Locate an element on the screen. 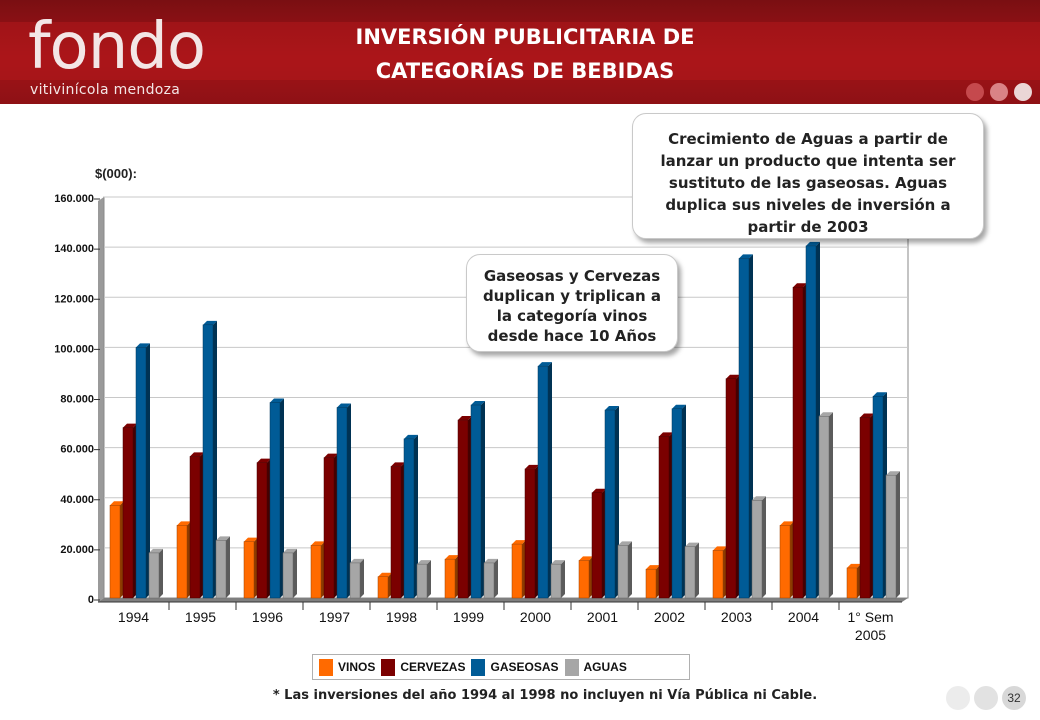 This screenshot has width=1040, height=720. callout-aguas-line: sustituto de las gaseosas. Aguas is located at coordinates (808, 183).